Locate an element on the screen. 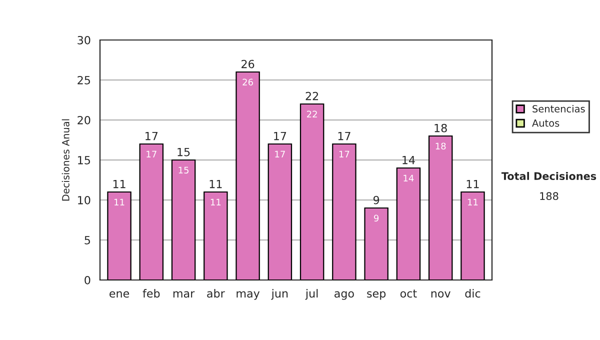  y-tick-label: 5 is located at coordinates (87, 240).